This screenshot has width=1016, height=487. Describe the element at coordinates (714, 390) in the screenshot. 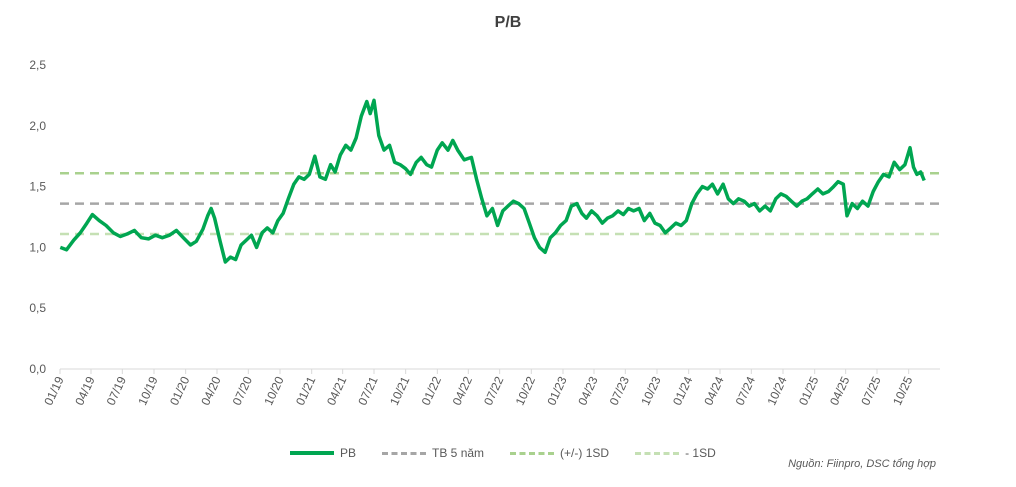

I see `x-tick-label: 04/24` at that location.